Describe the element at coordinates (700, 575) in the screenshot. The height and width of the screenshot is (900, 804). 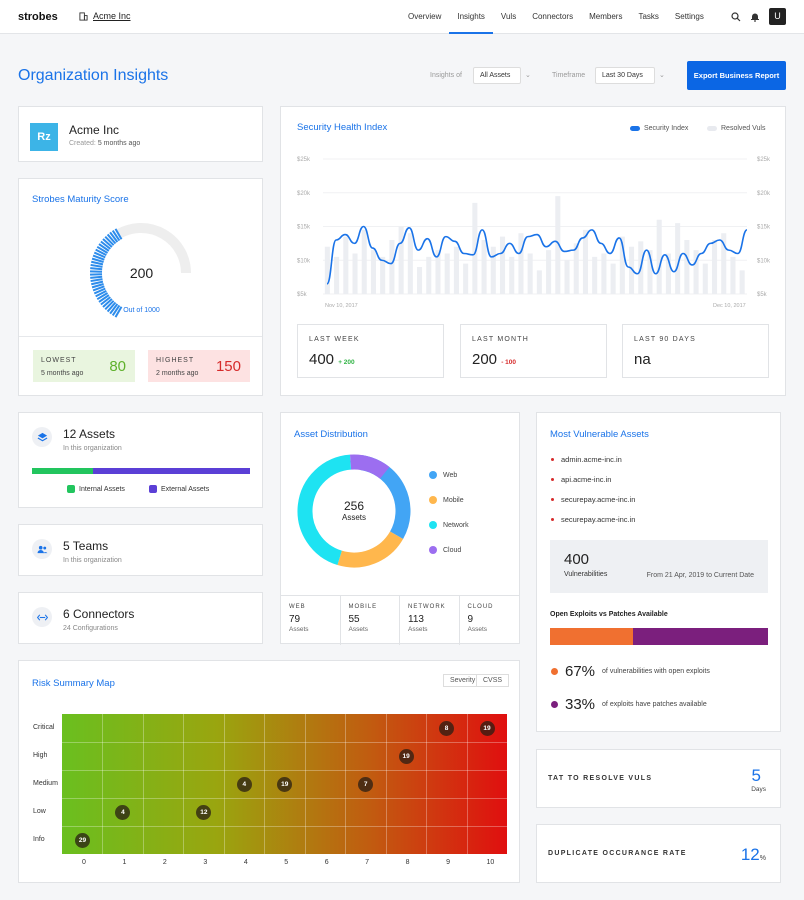
I see `vuln-range: From 21 Apr, 2019 to Current Date` at that location.